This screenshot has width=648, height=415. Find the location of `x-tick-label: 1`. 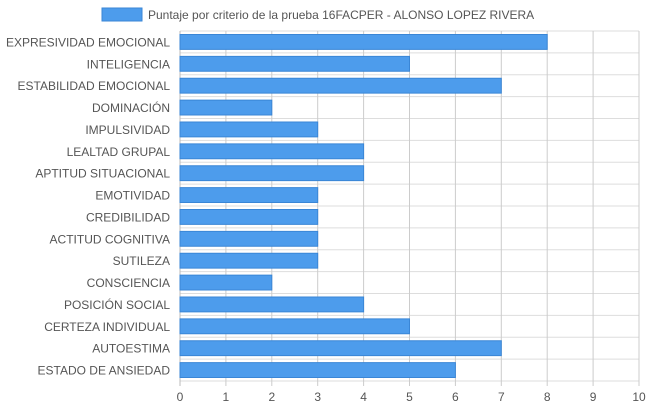

x-tick-label: 1 is located at coordinates (226, 397).